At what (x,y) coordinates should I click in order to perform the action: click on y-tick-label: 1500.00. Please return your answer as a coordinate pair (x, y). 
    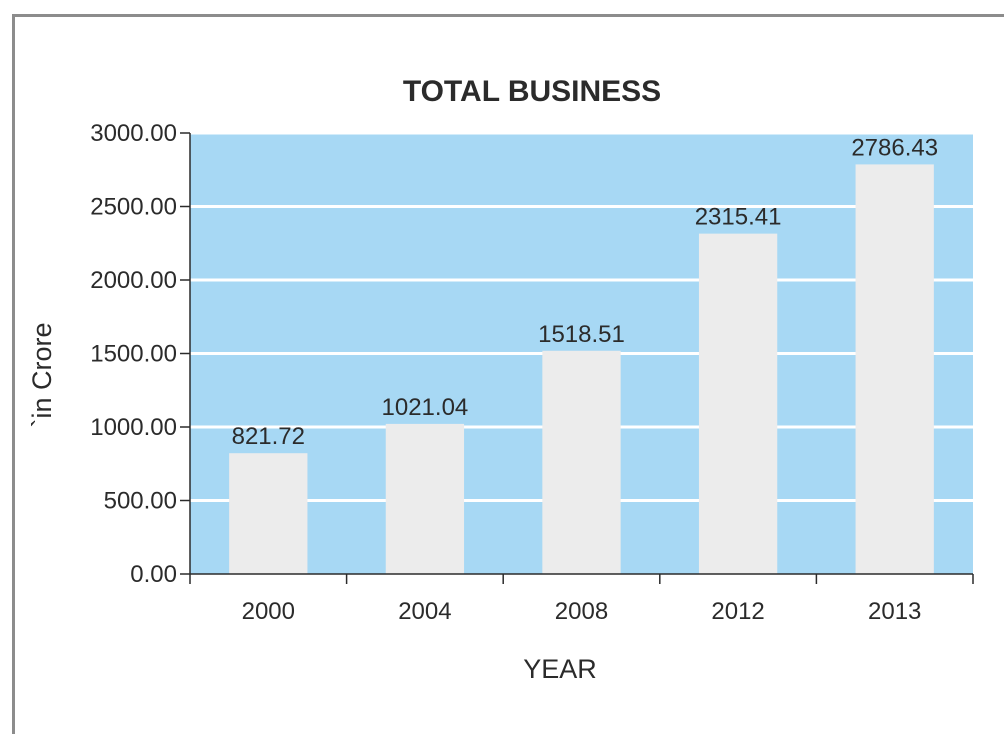
    Looking at the image, I should click on (133, 354).